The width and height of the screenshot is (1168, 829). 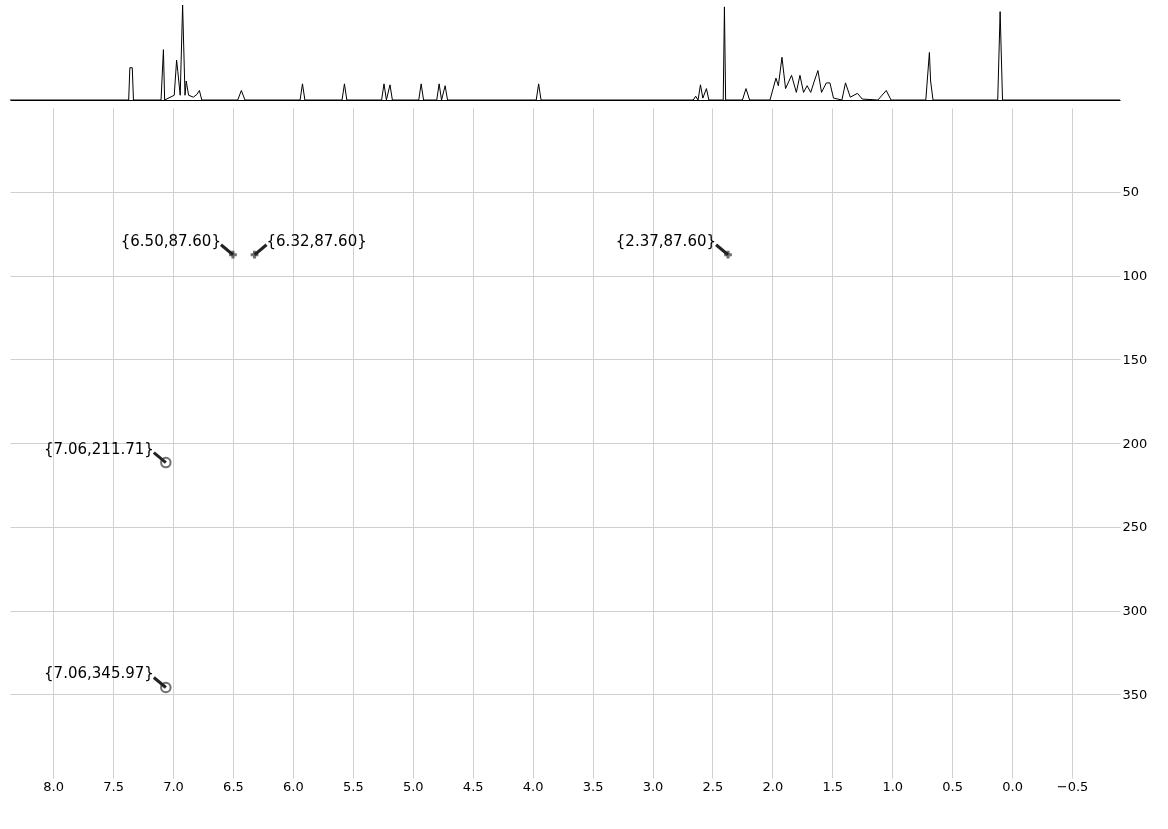 What do you see at coordinates (953, 786) in the screenshot?
I see `x-tick-label: 0.5` at bounding box center [953, 786].